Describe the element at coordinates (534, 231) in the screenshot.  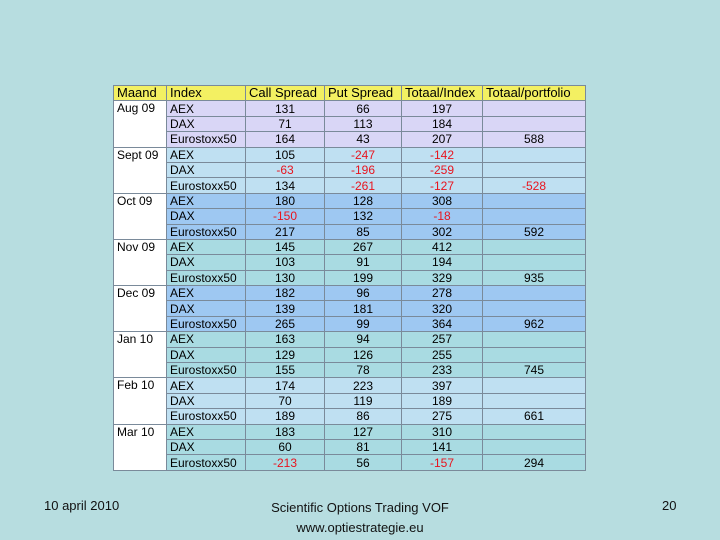
I see `totaal-portfolio-cell: 592` at that location.